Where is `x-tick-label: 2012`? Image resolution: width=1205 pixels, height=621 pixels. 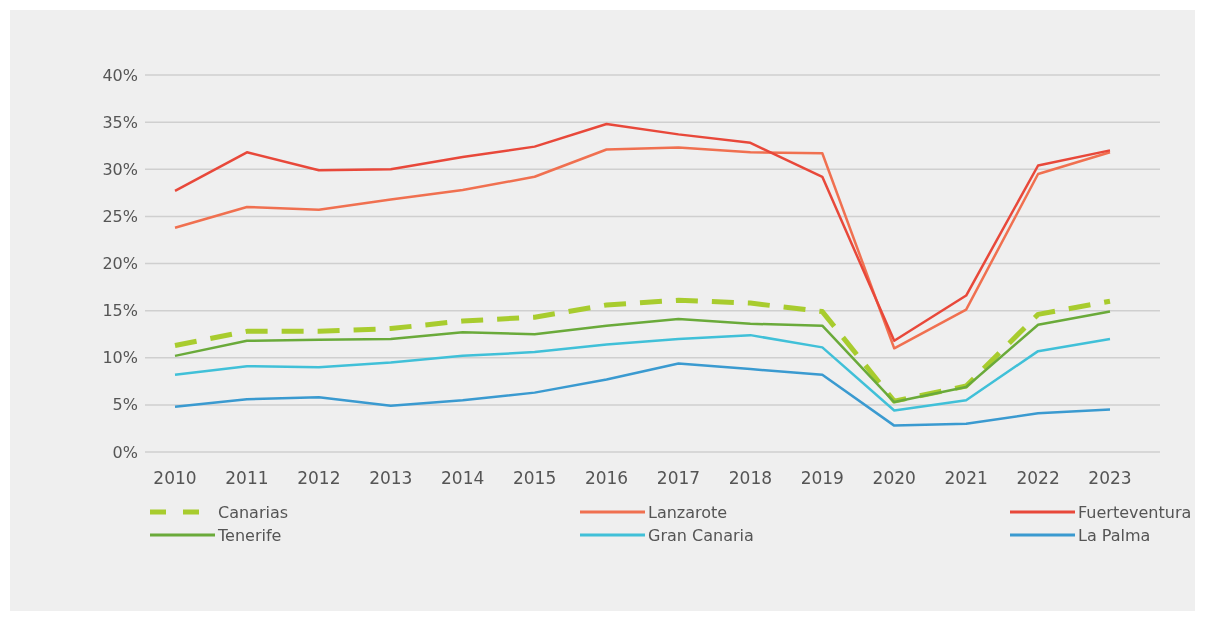 x-tick-label: 2012 is located at coordinates (319, 478).